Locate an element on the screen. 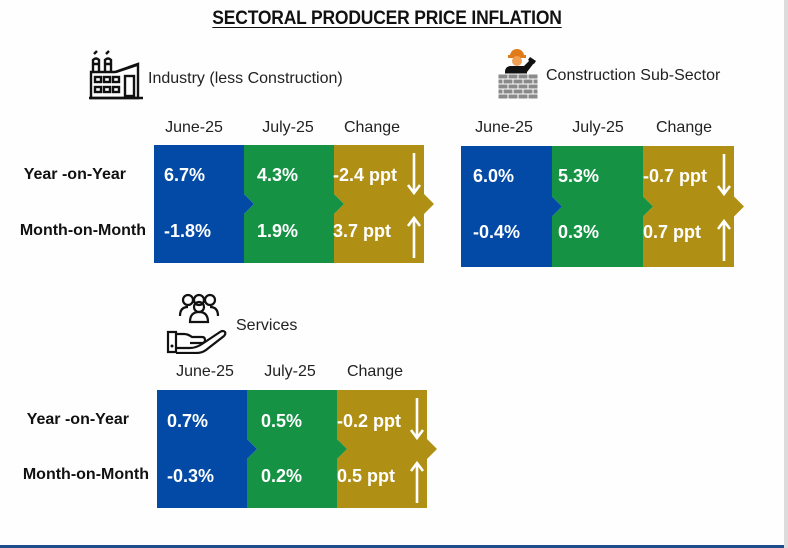 The width and height of the screenshot is (788, 548). value-june-yoy: 6.0% is located at coordinates (494, 176).